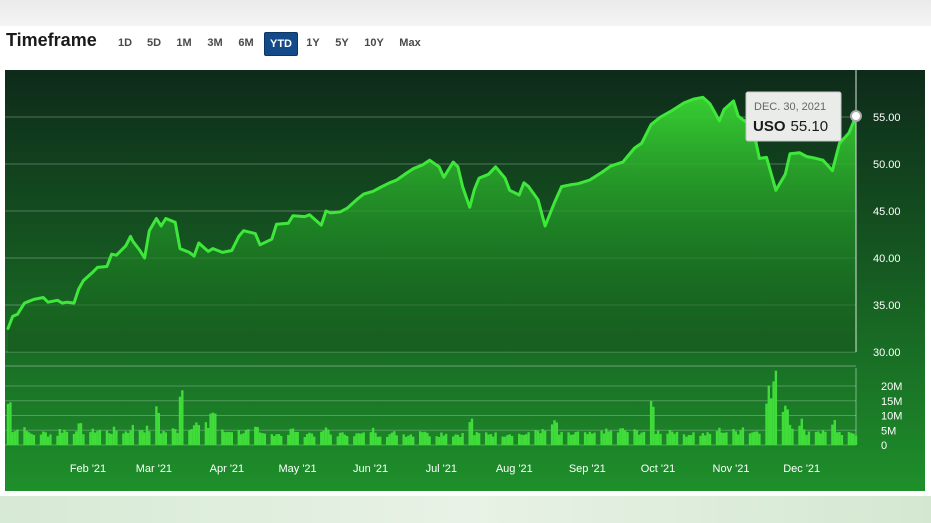 The width and height of the screenshot is (931, 523). Describe the element at coordinates (88, 469) in the screenshot. I see `date-tick-label: Feb '21` at that location.